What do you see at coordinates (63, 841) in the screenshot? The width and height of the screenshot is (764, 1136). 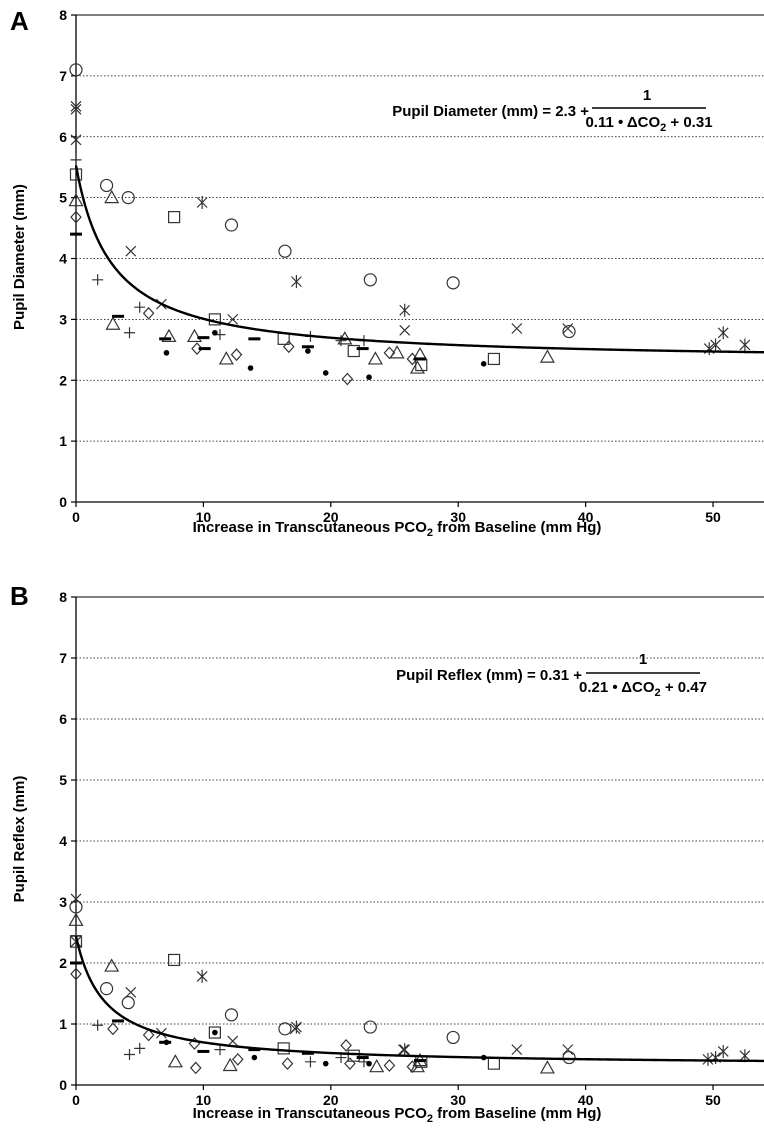 I see `panel-b-y-tick-label-4: 4` at bounding box center [63, 841].